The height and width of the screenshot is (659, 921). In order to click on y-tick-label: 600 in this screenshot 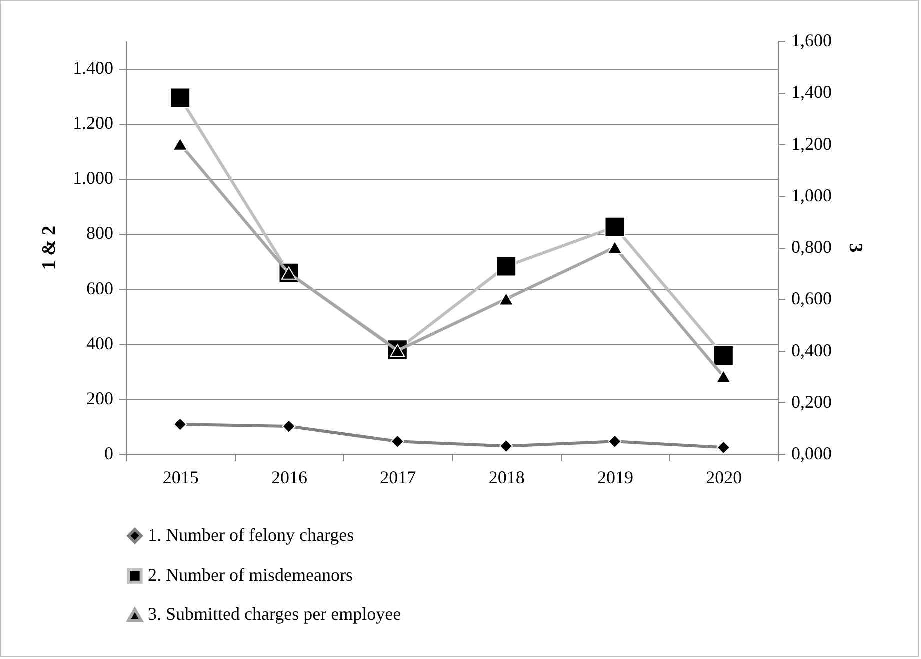, I will do `click(100, 288)`.